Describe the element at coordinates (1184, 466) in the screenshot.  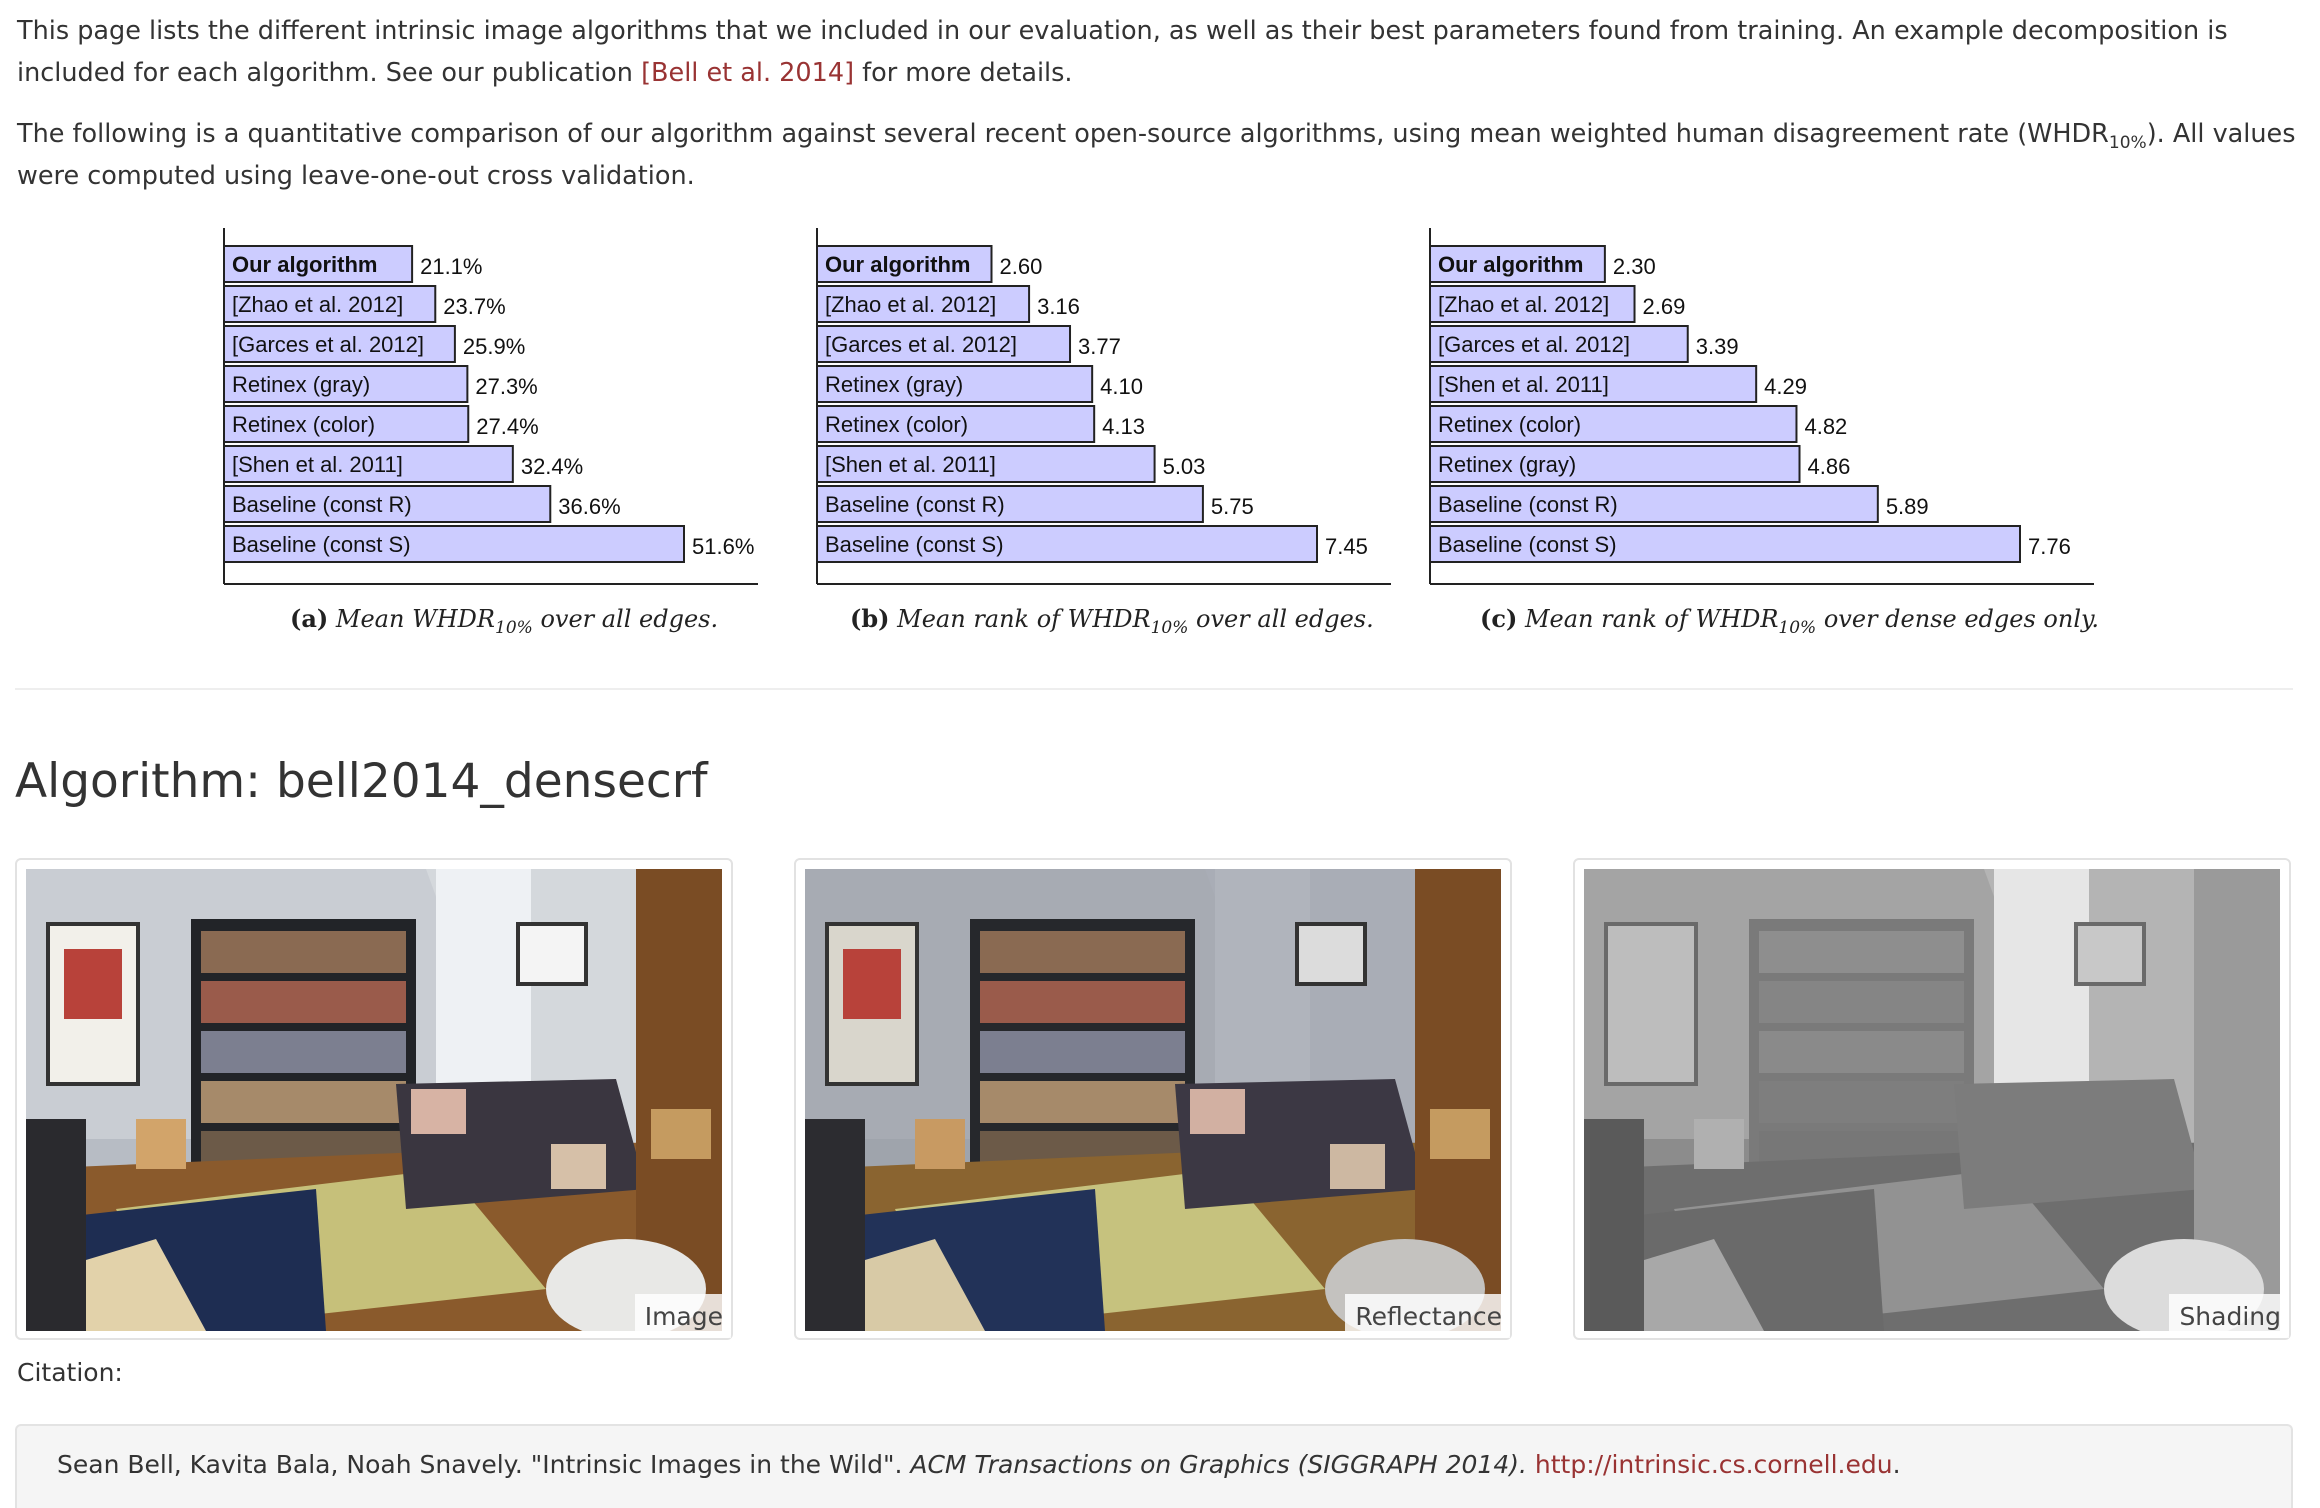
I see `bar-value-label: 5.03` at that location.